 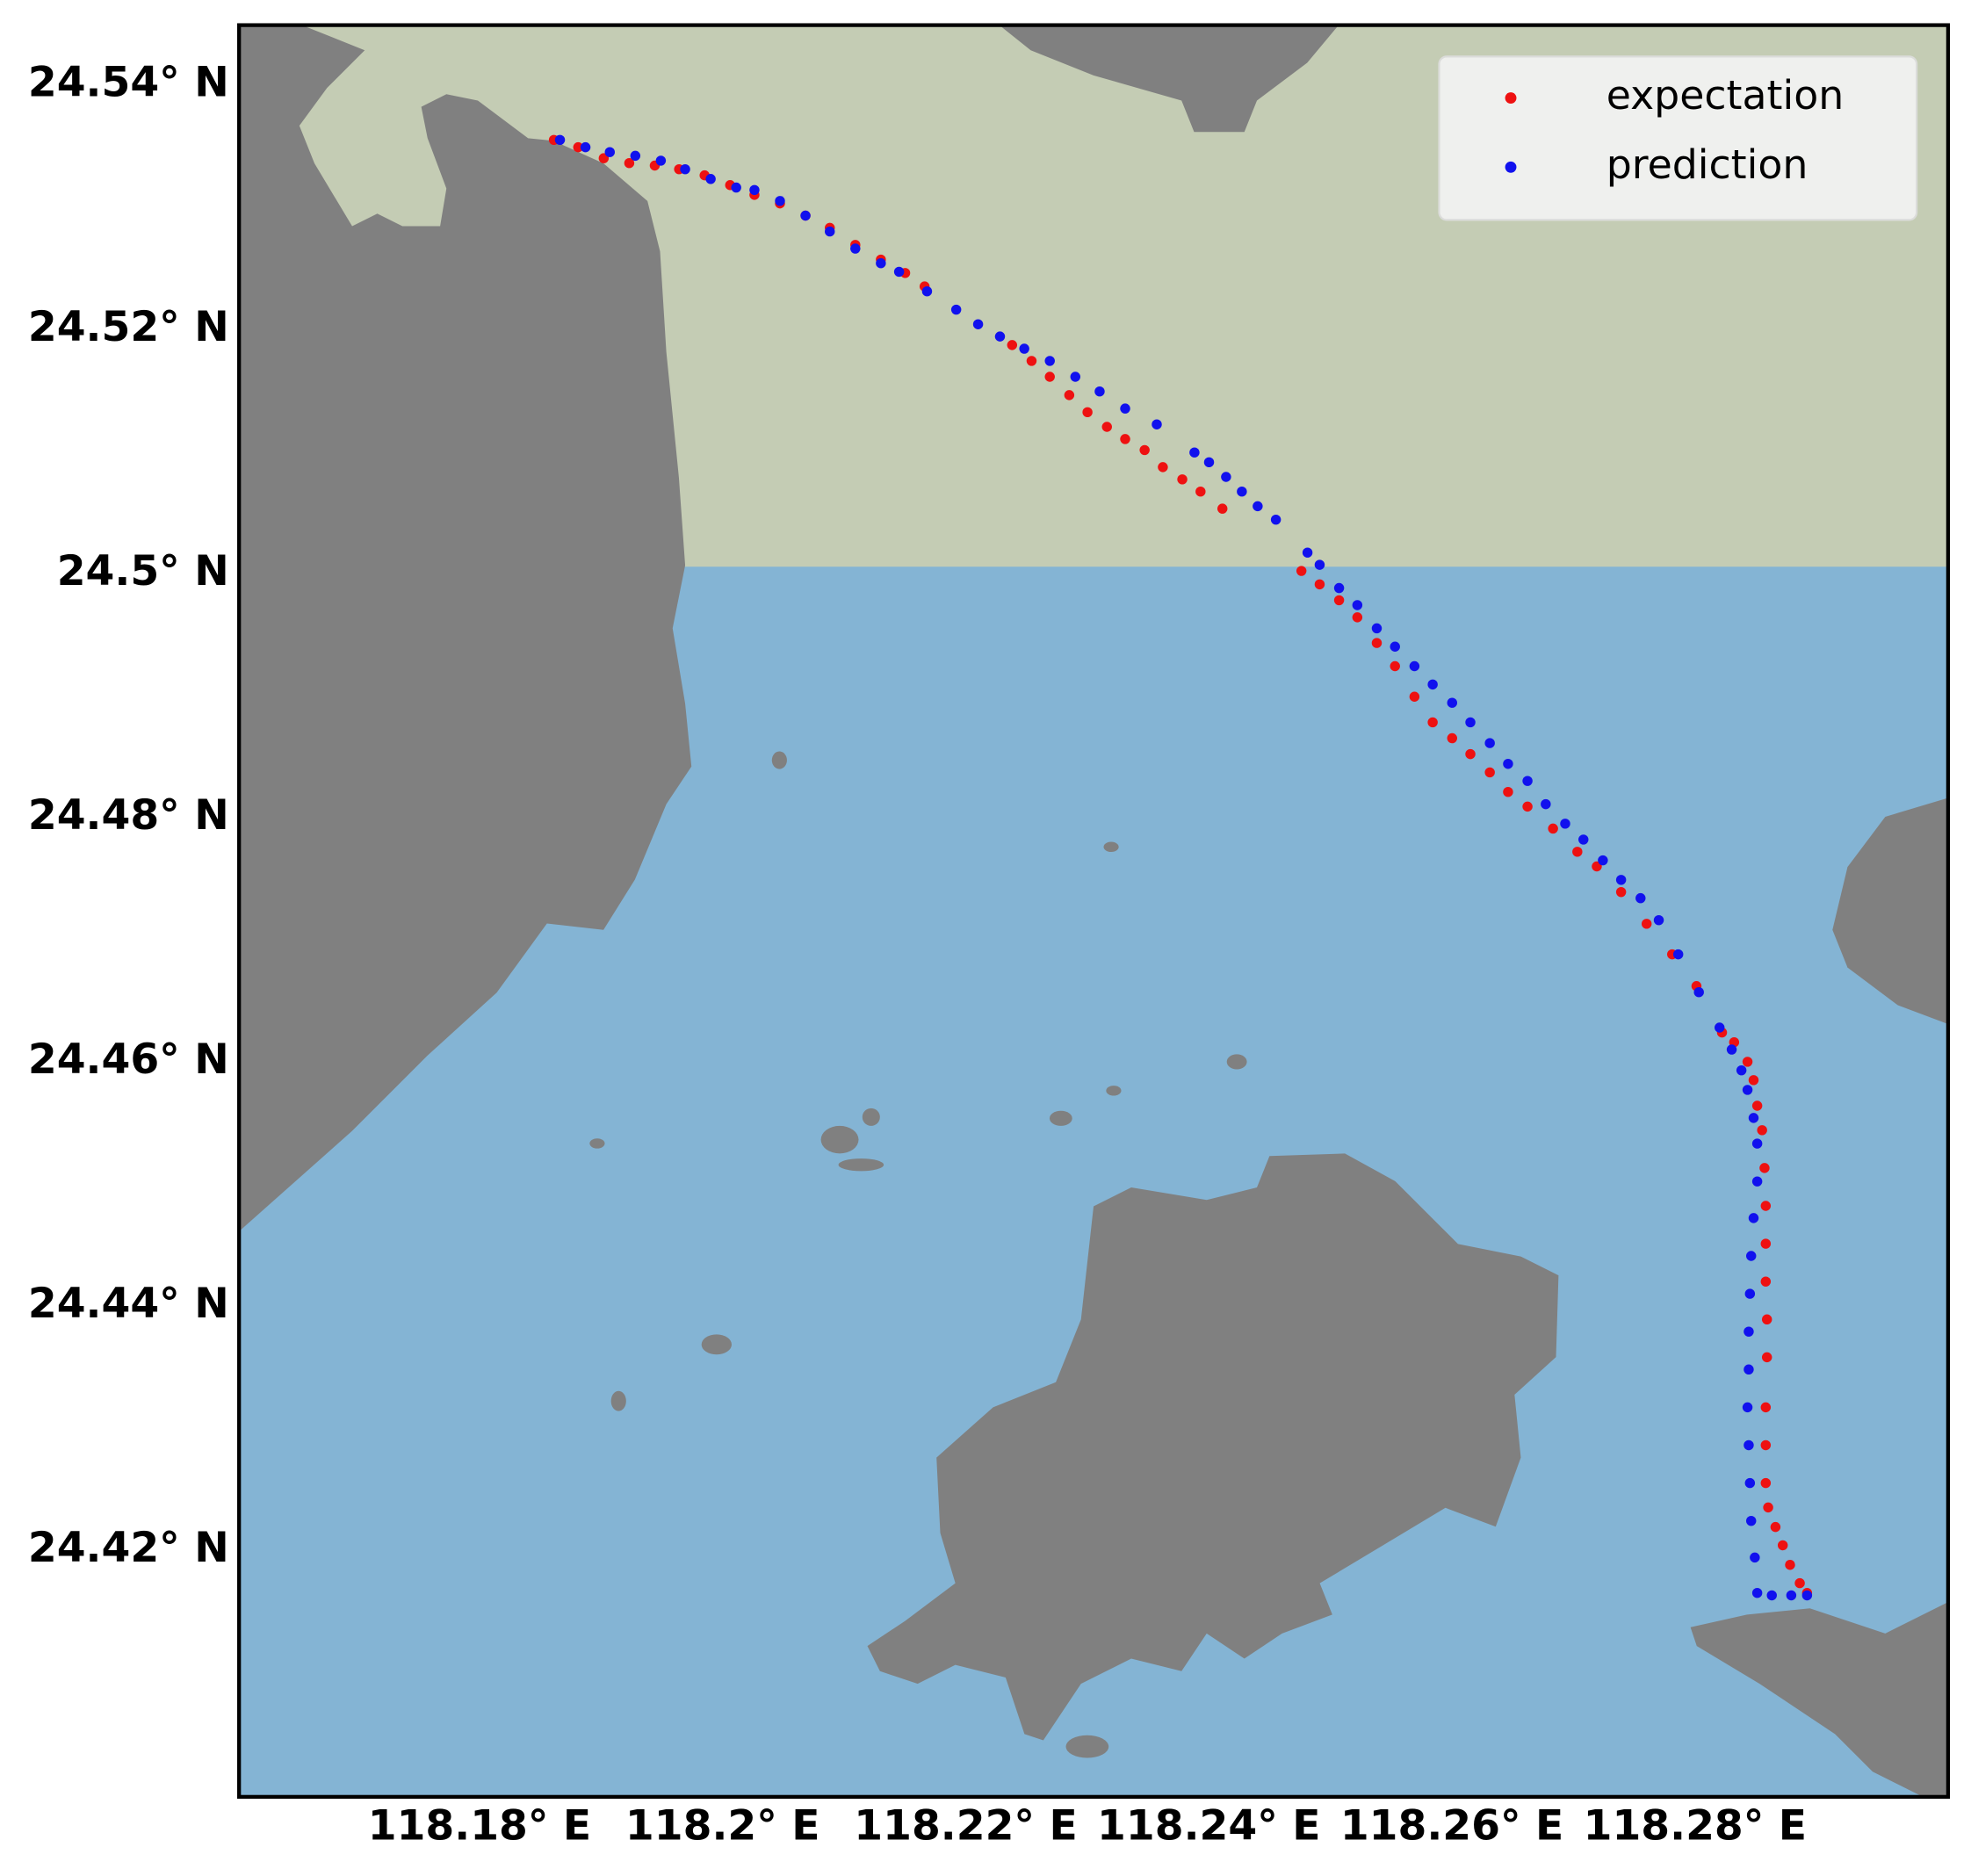 I want to click on x-tick-label: 118.24° E, so click(x=1208, y=1826).